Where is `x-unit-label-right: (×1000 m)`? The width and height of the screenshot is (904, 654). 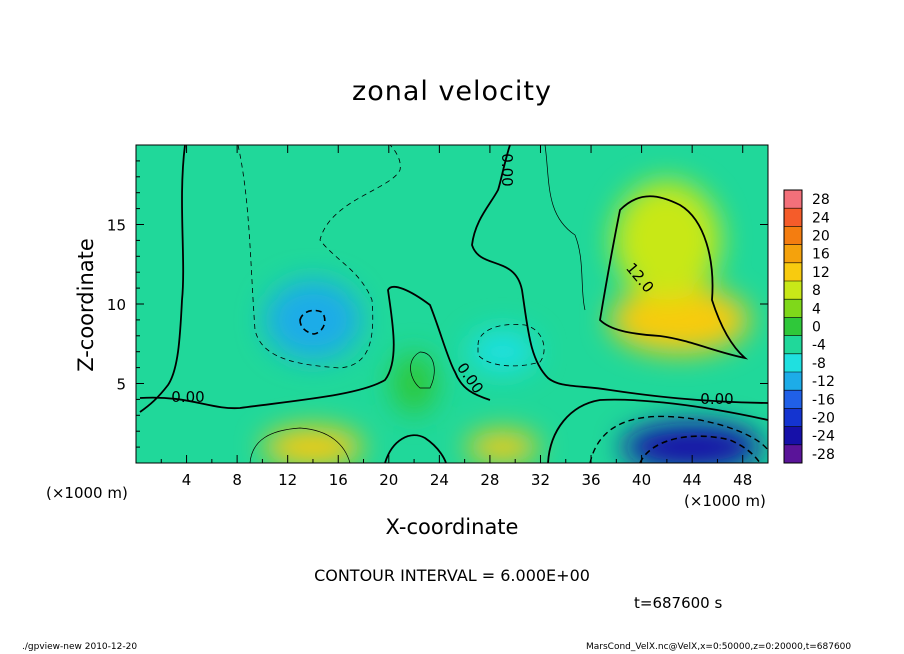
x-unit-label-right: (×1000 m) is located at coordinates (725, 501).